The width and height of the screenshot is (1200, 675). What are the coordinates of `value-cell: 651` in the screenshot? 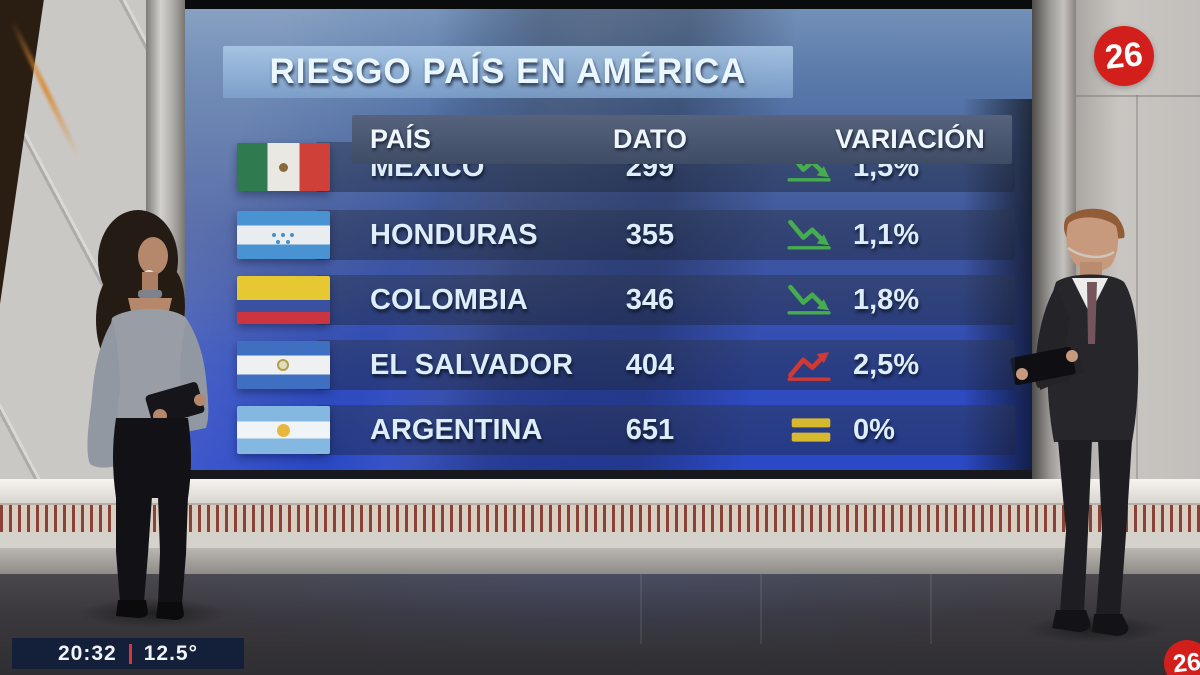 It's located at (650, 430).